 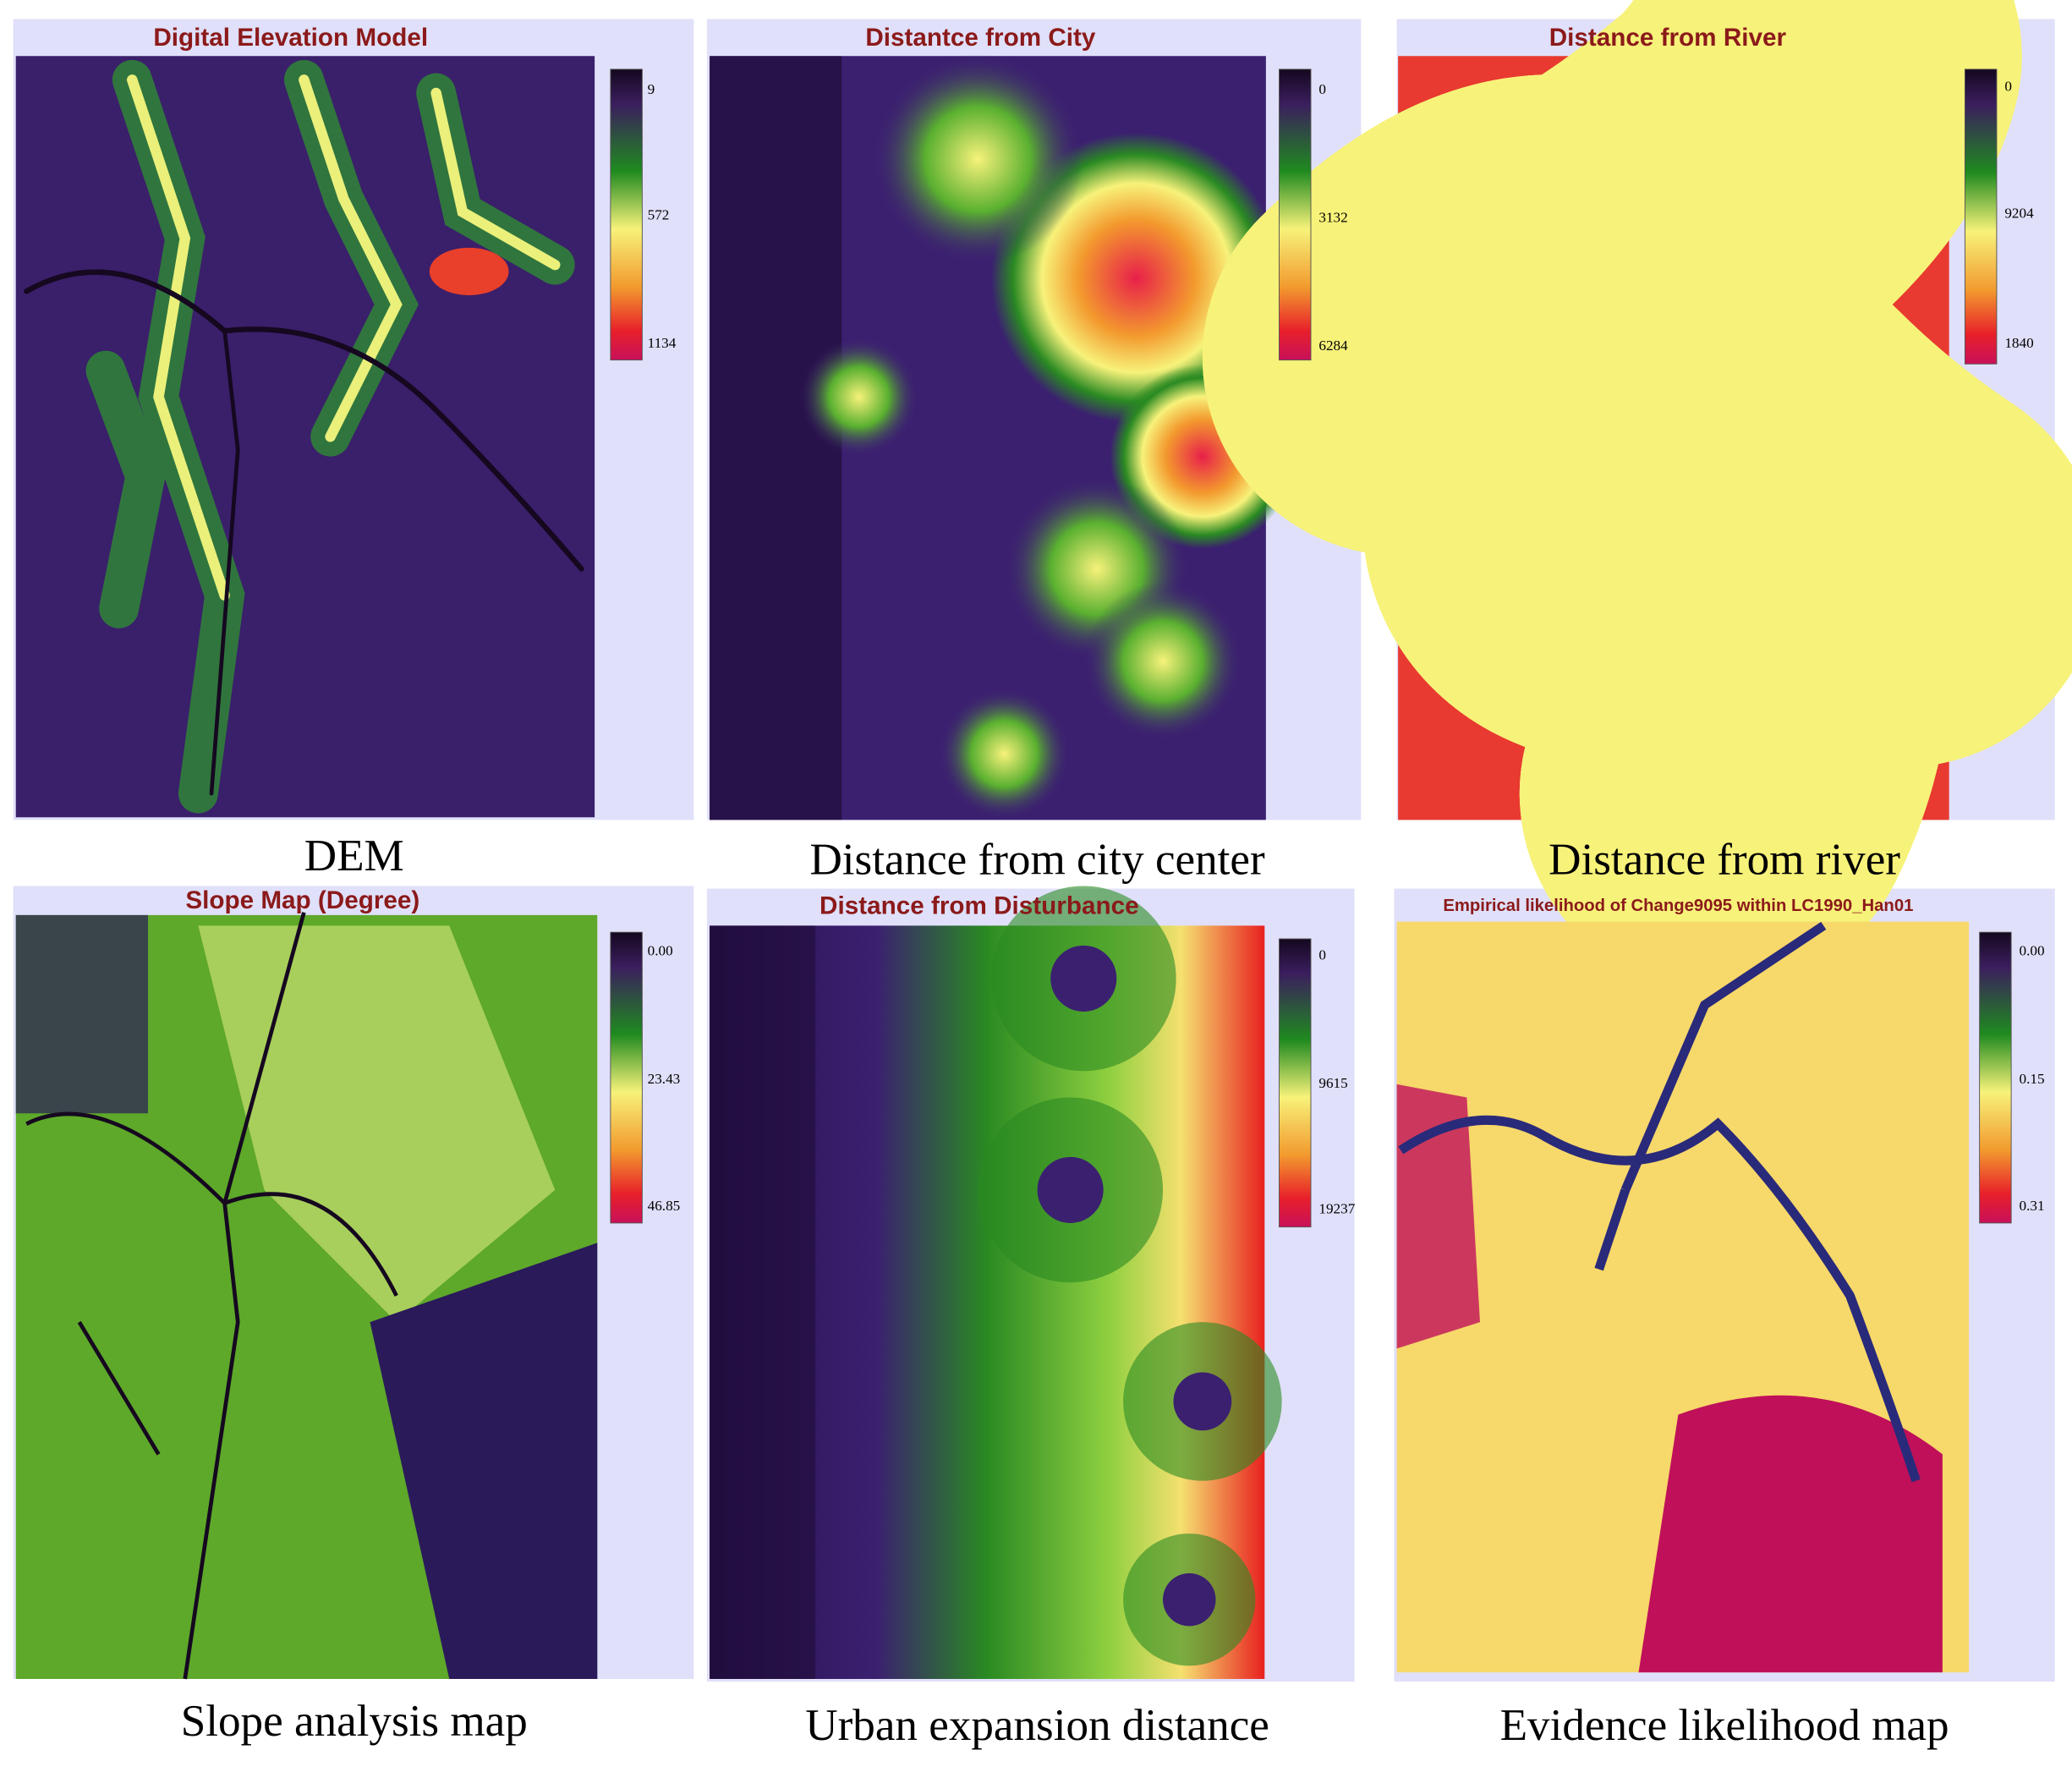 I want to click on legend-label: 1134, so click(x=662, y=343).